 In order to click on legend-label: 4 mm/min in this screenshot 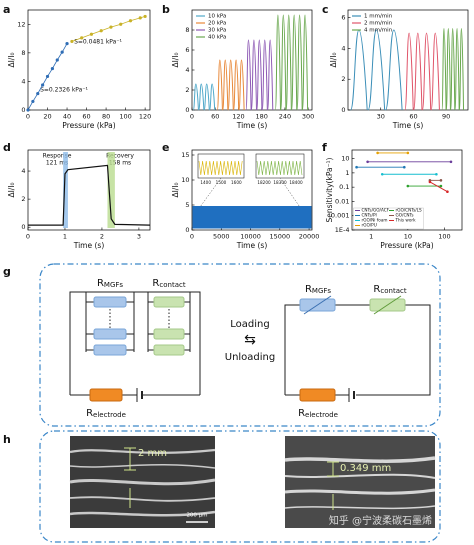, I will do `click(378, 31)`.